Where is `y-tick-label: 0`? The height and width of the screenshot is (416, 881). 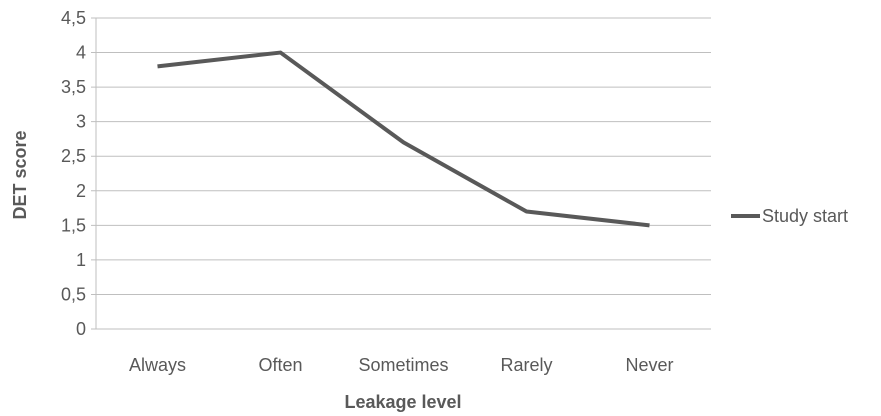
y-tick-label: 0 is located at coordinates (81, 329).